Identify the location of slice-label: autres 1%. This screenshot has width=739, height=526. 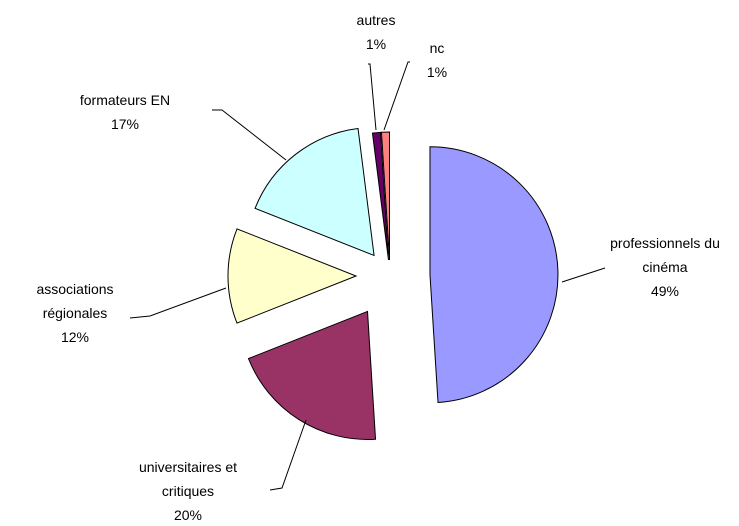
(376, 32).